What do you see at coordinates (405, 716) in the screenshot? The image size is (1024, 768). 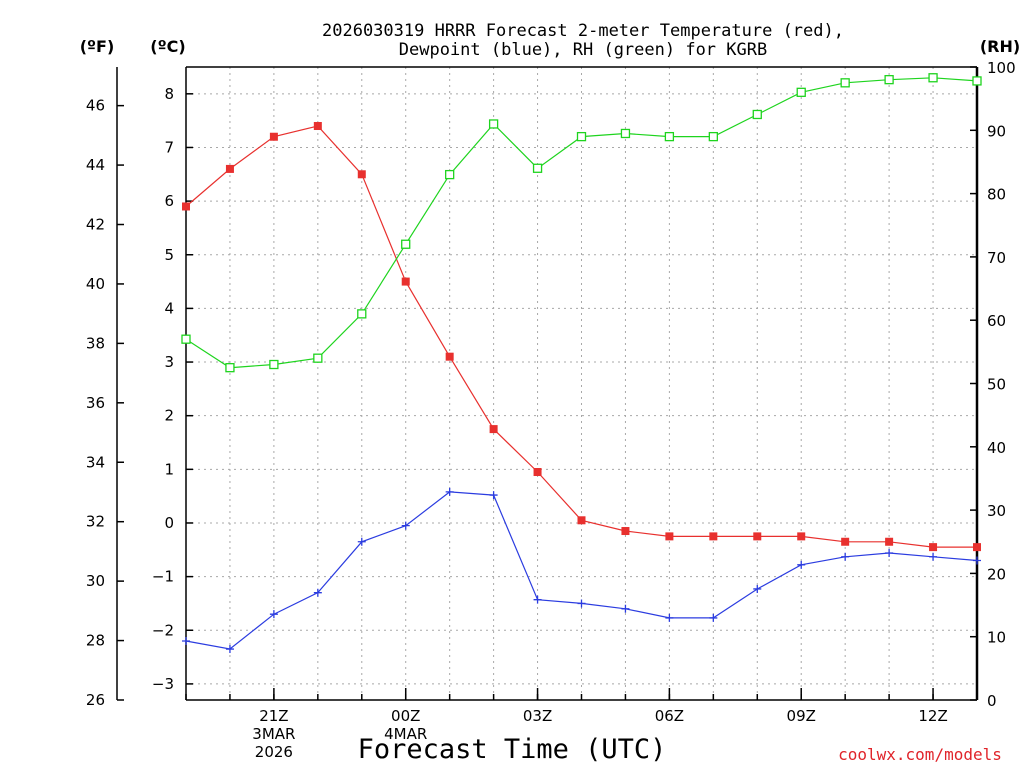 I see `x-tick-label: 00Z` at bounding box center [405, 716].